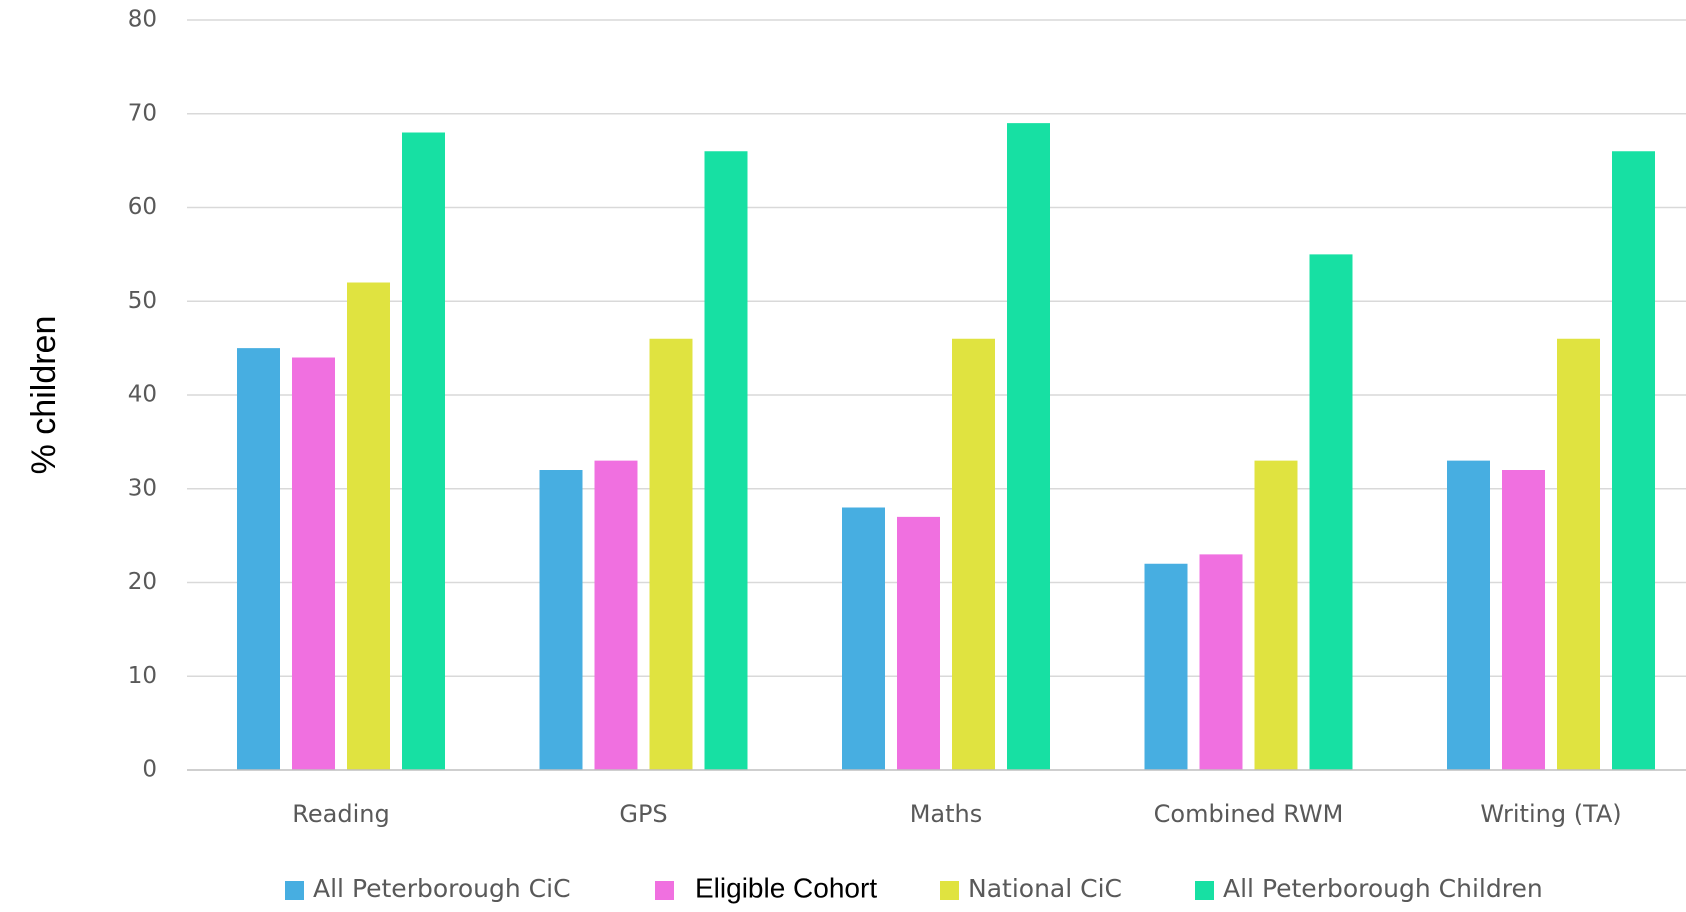  I want to click on x-tick-label: Combined RWM, so click(1249, 814).